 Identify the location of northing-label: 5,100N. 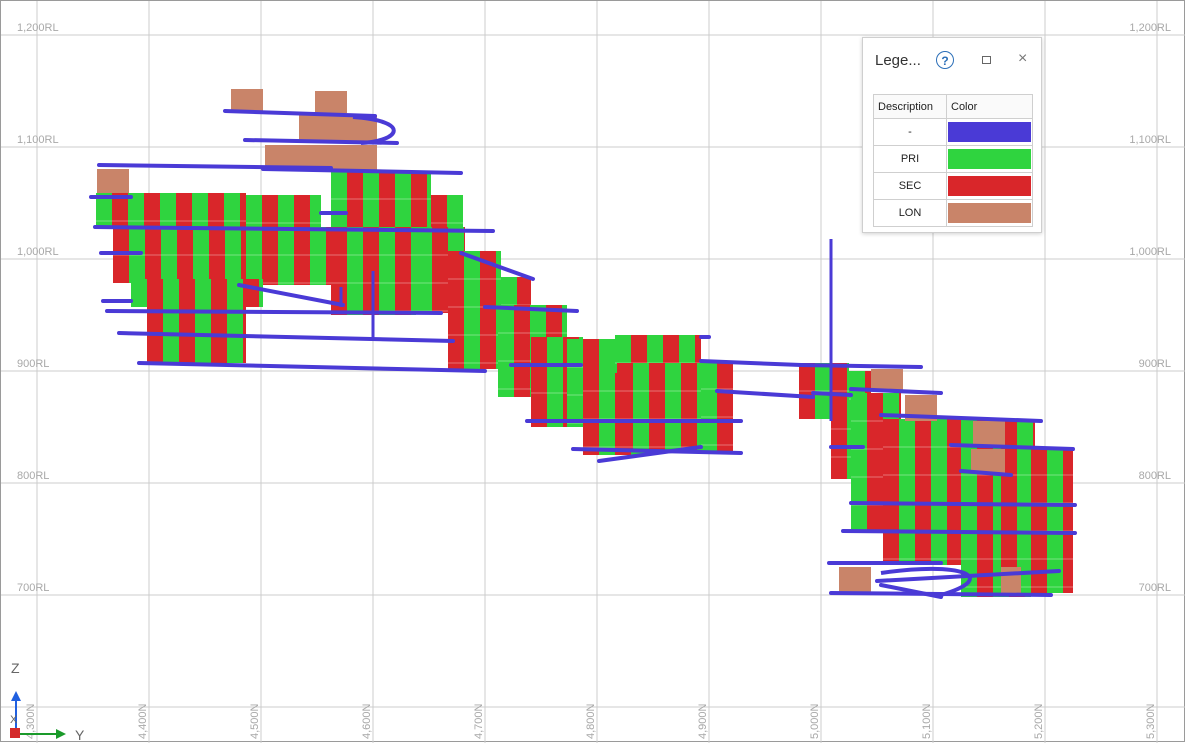
(927, 721).